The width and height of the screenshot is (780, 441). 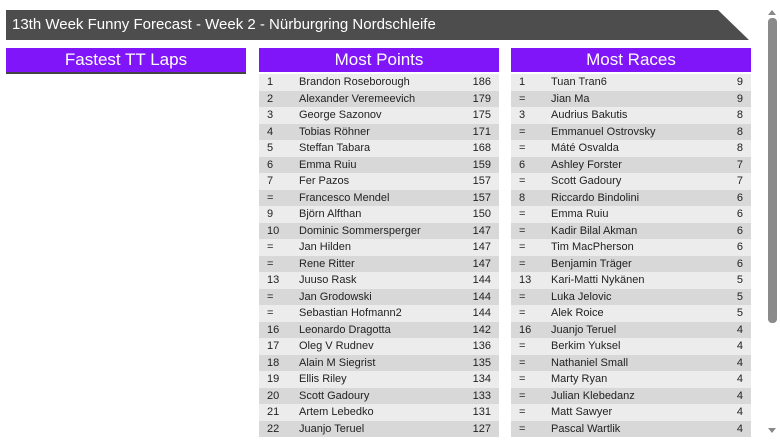 What do you see at coordinates (481, 329) in the screenshot?
I see `value: 142` at bounding box center [481, 329].